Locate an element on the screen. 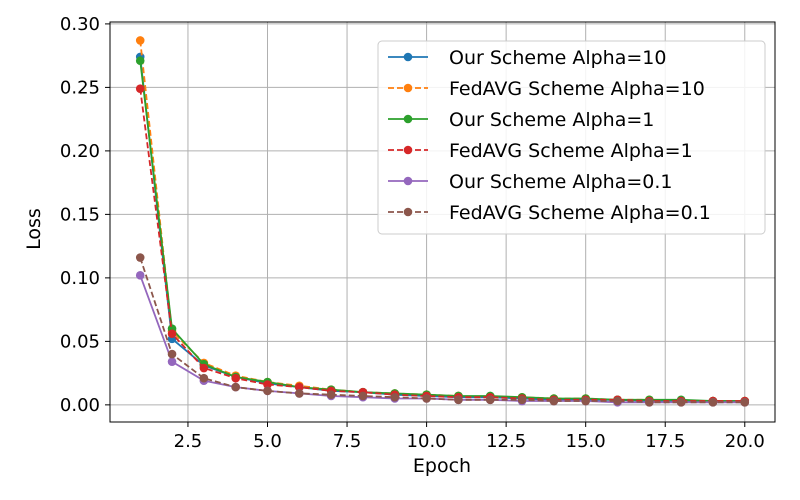 This screenshot has width=800, height=500. y-tick-label: 0.10 is located at coordinates (80, 278).